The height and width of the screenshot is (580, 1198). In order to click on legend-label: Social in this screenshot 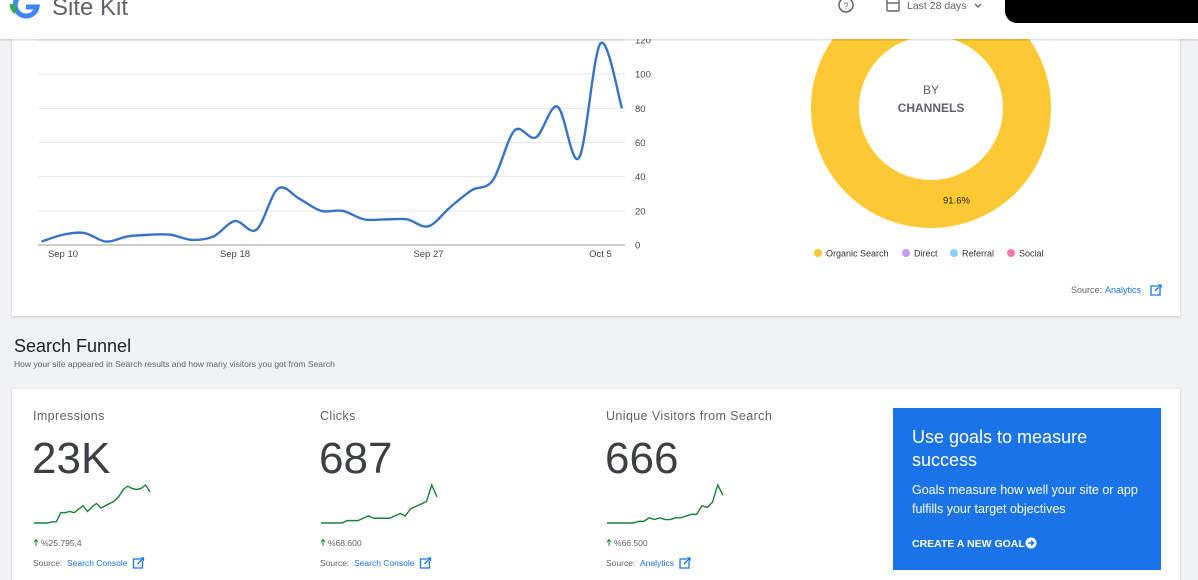, I will do `click(1031, 254)`.